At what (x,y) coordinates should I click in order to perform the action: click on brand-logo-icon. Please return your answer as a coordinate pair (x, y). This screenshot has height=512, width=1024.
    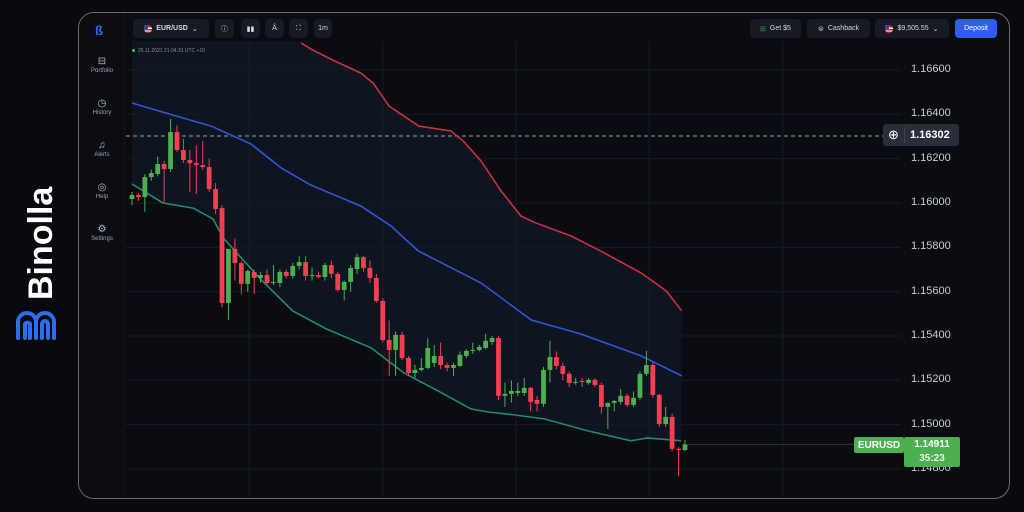
    Looking at the image, I should click on (36, 325).